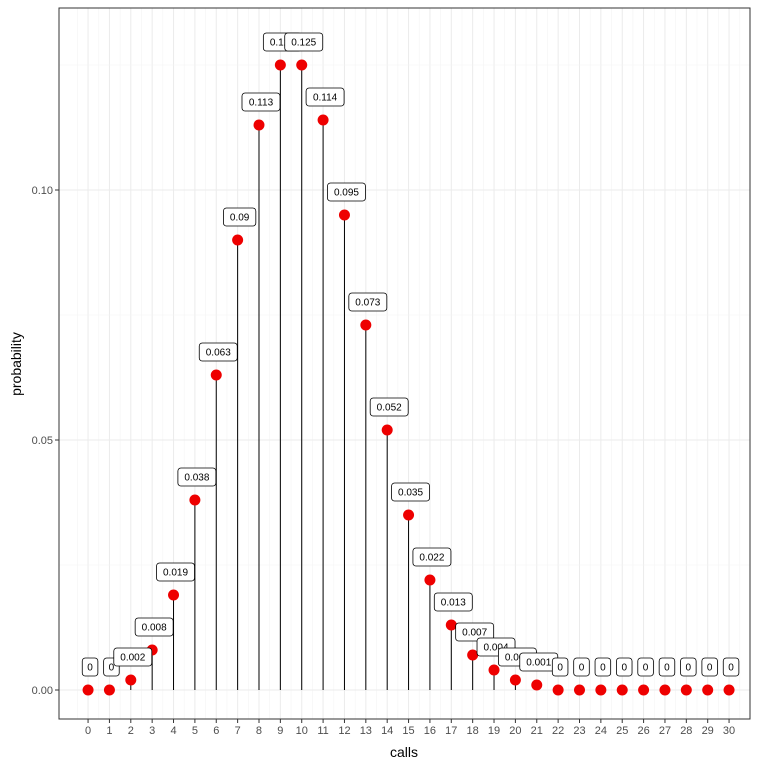 The image size is (768, 768). I want to click on data-label-text: 0.114, so click(325, 98).